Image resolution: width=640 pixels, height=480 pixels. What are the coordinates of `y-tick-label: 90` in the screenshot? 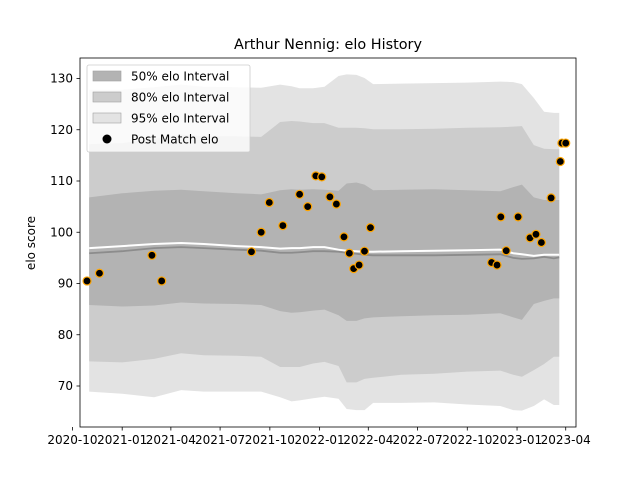 It's located at (65, 284).